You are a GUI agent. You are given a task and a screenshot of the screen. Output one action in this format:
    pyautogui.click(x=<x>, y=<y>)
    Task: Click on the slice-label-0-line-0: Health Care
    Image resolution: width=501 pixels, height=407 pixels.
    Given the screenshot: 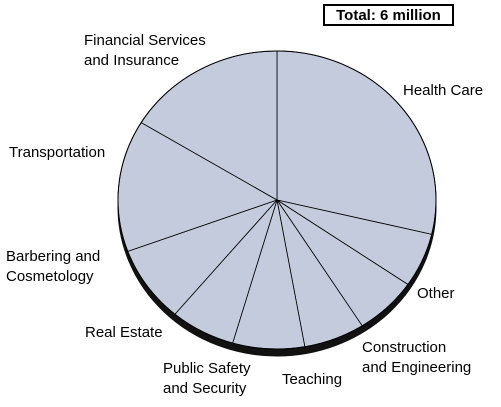 What is the action you would take?
    pyautogui.click(x=443, y=90)
    